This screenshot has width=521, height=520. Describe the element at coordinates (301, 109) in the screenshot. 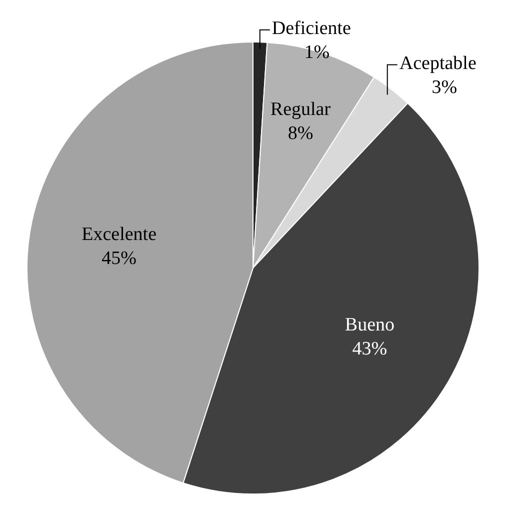

I see `slice-label: Regular` at that location.